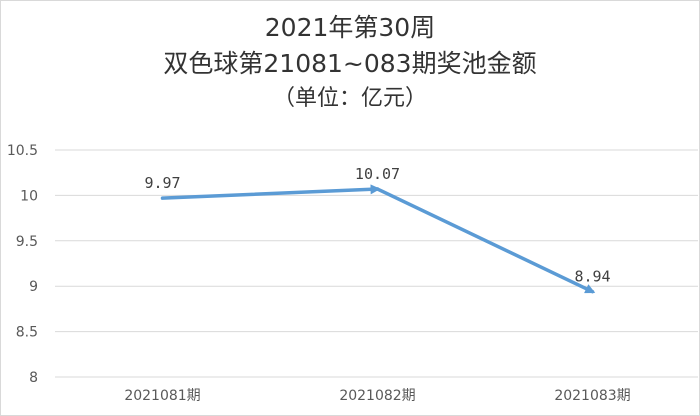 Image resolution: width=700 pixels, height=416 pixels. What do you see at coordinates (29, 196) in the screenshot?
I see `y-tick-label: 10` at bounding box center [29, 196].